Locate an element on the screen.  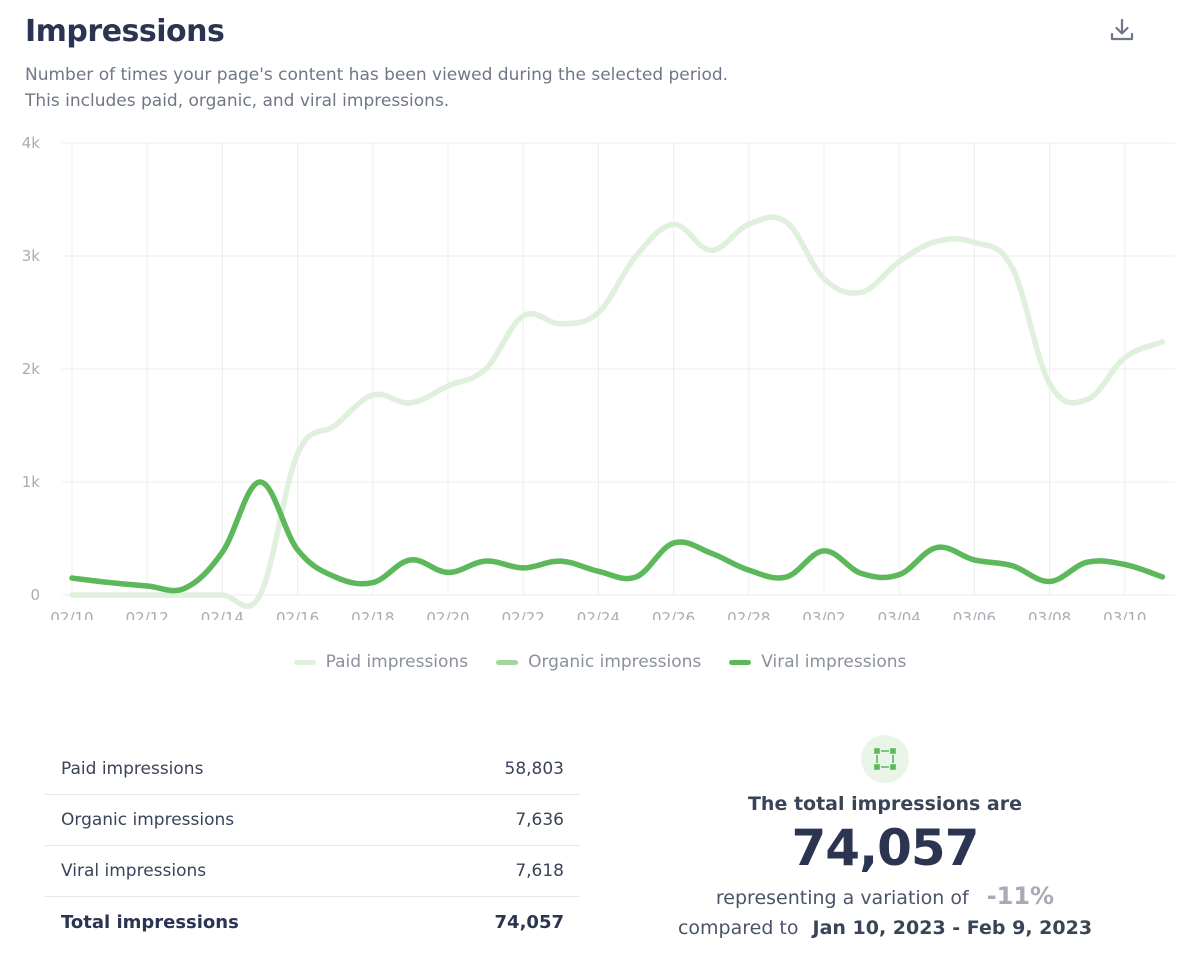
row-value: 74,057 is located at coordinates (529, 922).